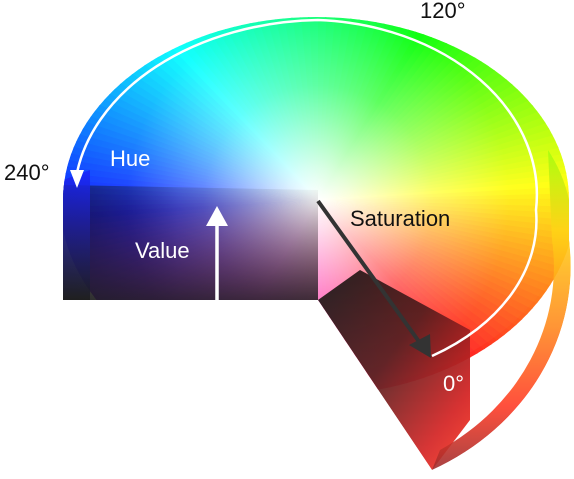  Describe the element at coordinates (400, 218) in the screenshot. I see `saturation-label: Saturation` at that location.